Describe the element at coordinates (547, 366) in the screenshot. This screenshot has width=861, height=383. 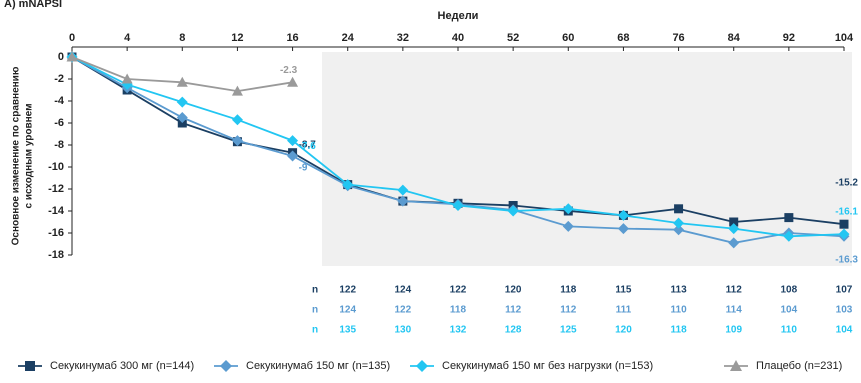
I see `legend-label: Секукинумаб 150 мг без нагрузки (n=153)` at that location.